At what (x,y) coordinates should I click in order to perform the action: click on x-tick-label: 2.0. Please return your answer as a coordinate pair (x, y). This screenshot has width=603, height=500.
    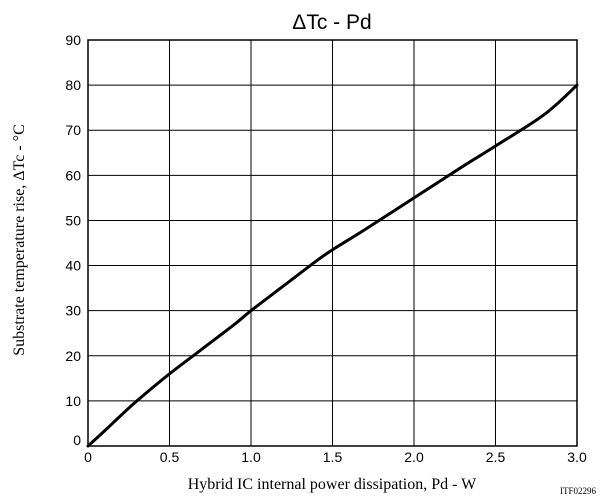
    Looking at the image, I should click on (414, 457).